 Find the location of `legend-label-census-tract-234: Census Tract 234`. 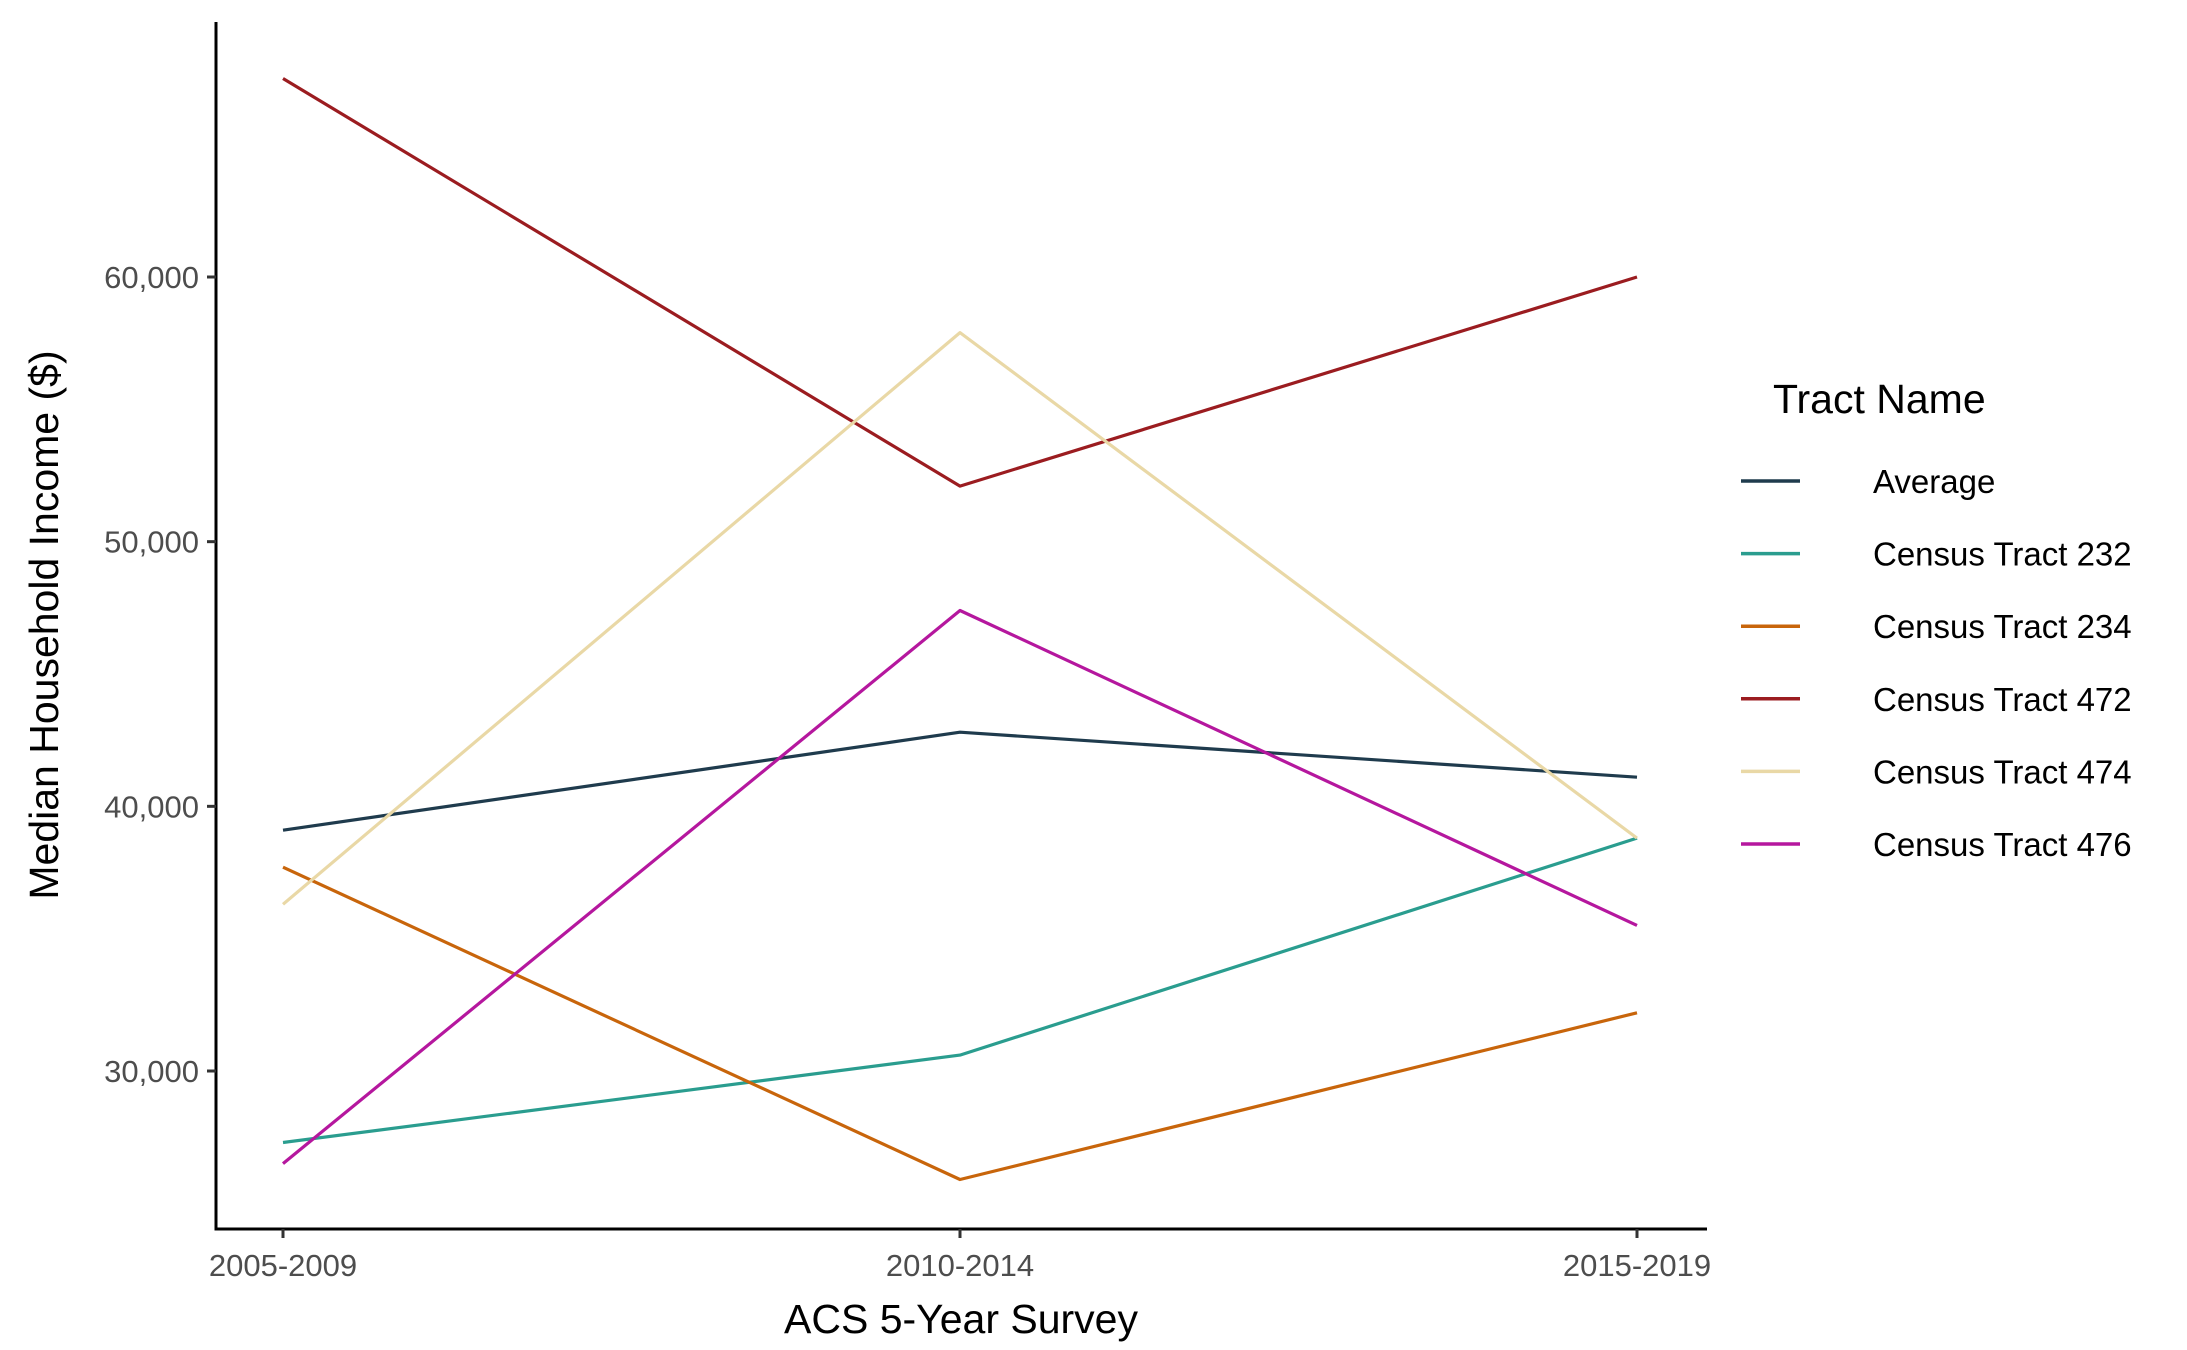

legend-label-census-tract-234: Census Tract 234 is located at coordinates (2002, 626).